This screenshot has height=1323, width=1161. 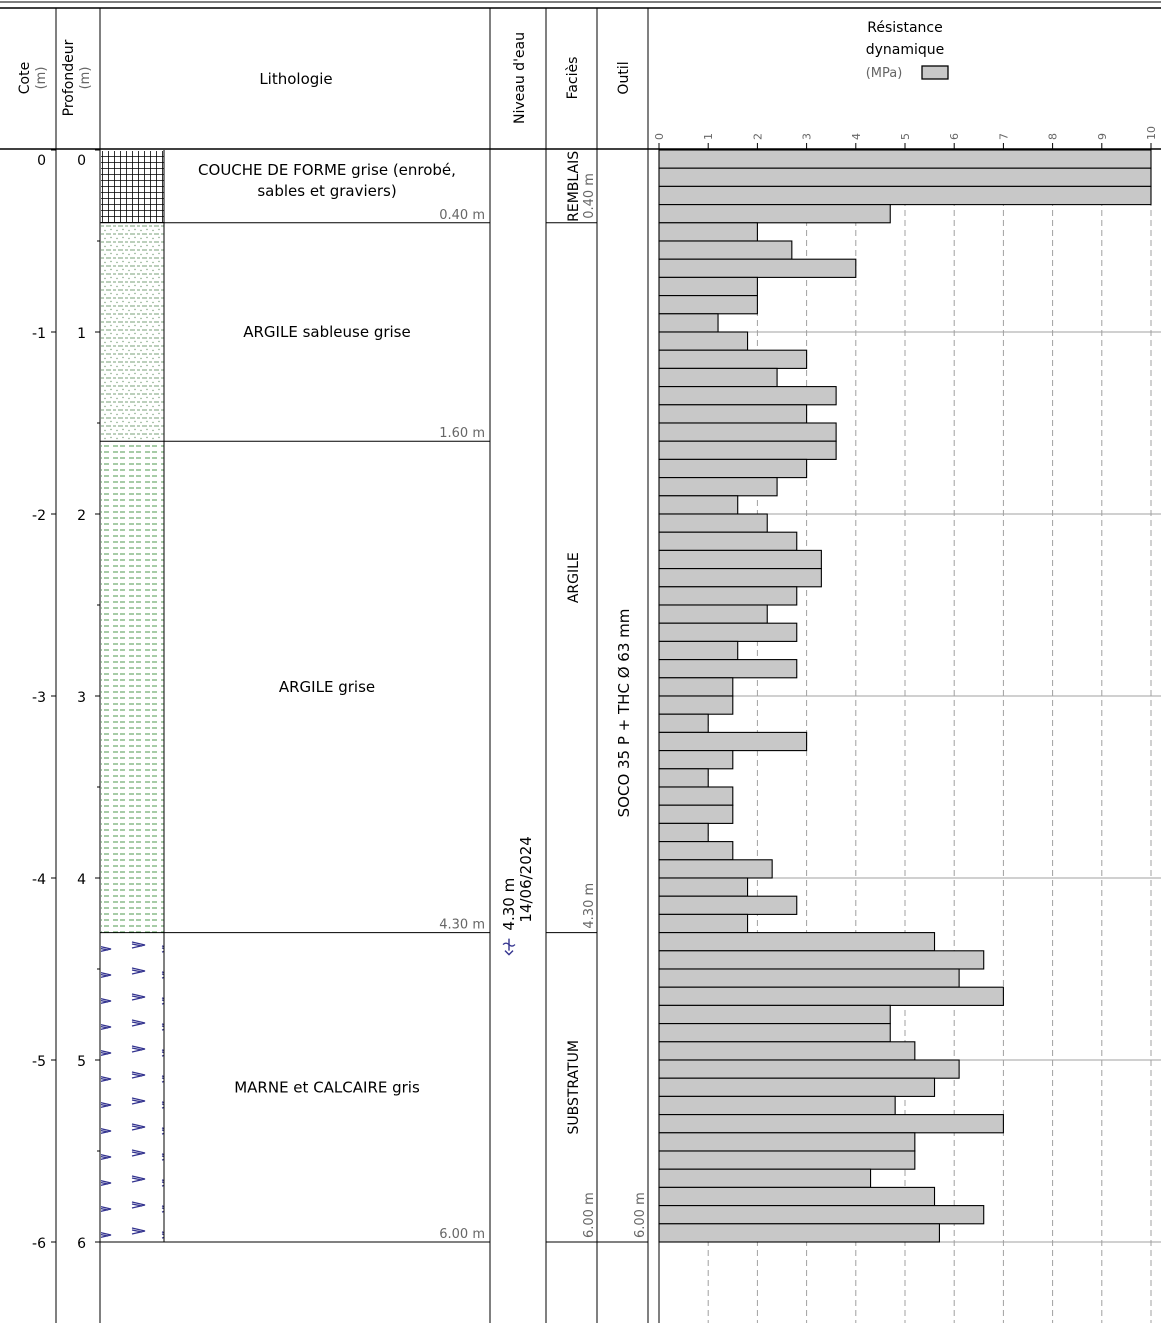 I want to click on depth-label: 1, so click(x=81, y=334).